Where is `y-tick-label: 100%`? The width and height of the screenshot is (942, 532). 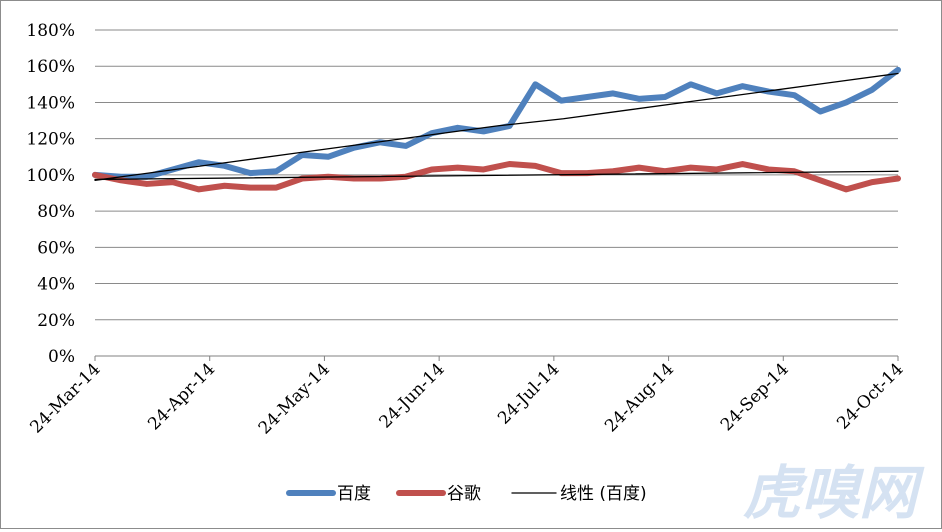 y-tick-label: 100% is located at coordinates (50, 176).